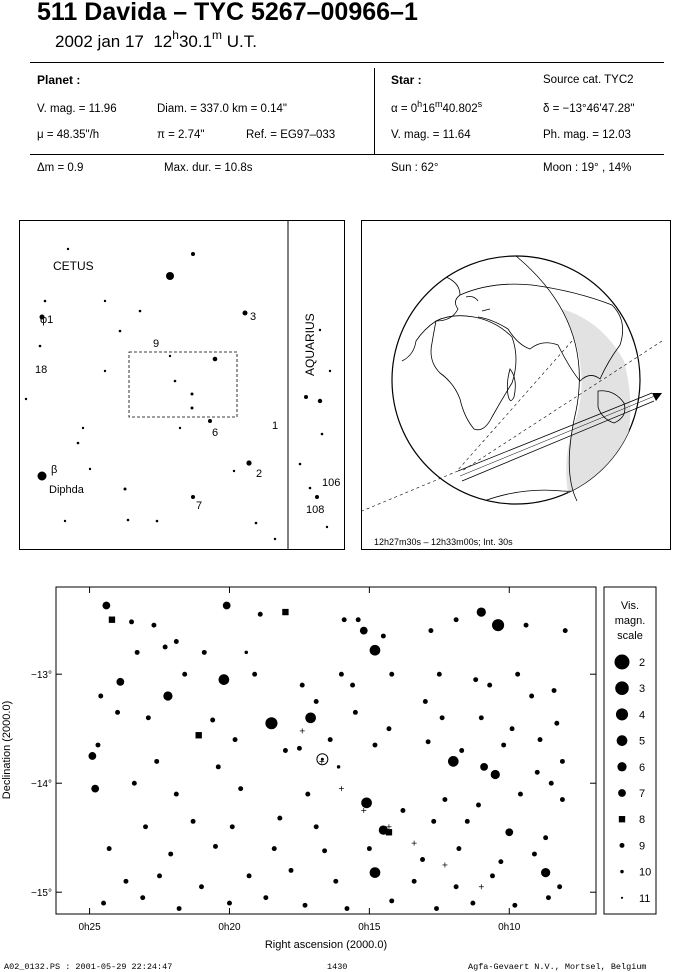  Describe the element at coordinates (175, 35) in the screenshot. I see `time-h-sup: h` at that location.